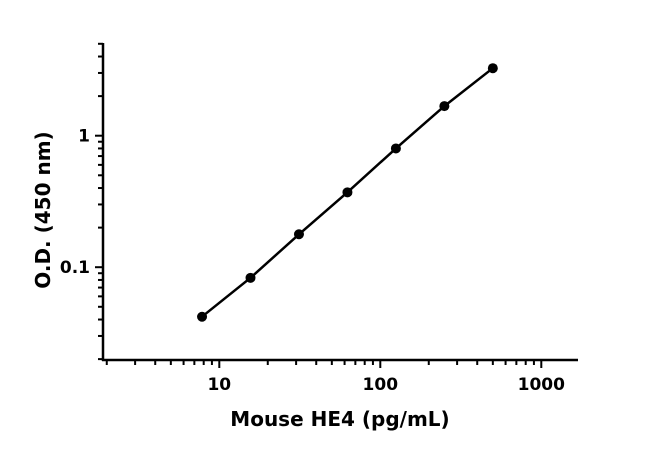 The height and width of the screenshot is (456, 650). What do you see at coordinates (43, 209) in the screenshot?
I see `y-axis-title: O.D. (450 nm)` at bounding box center [43, 209].